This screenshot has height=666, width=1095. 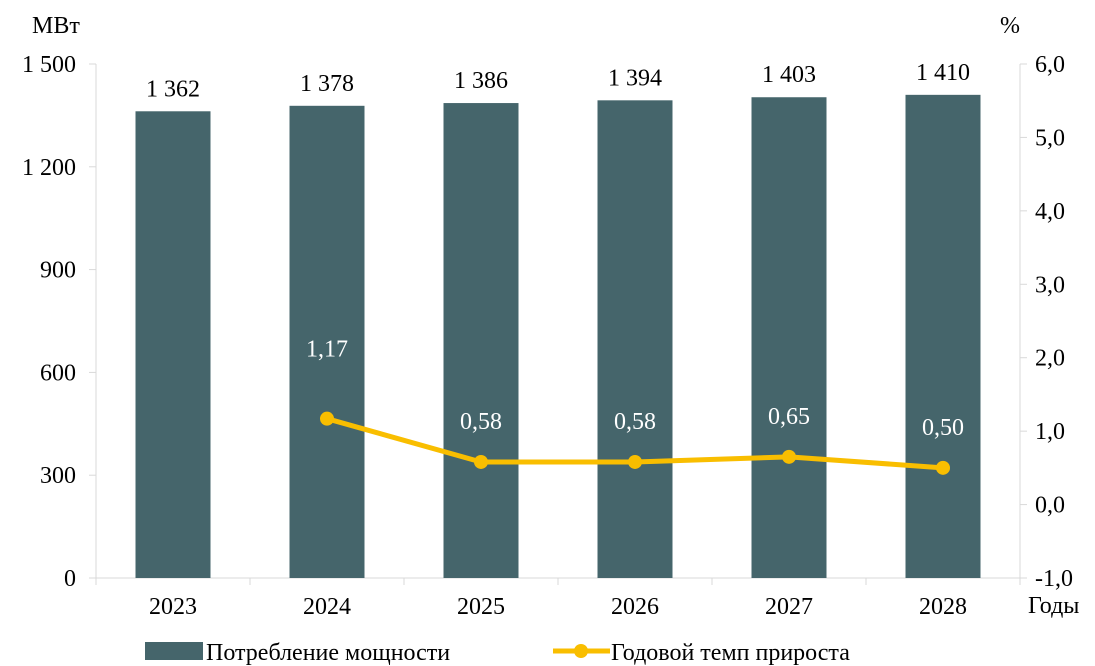 I want to click on y-left-tick-label: 0, so click(x=70, y=579).